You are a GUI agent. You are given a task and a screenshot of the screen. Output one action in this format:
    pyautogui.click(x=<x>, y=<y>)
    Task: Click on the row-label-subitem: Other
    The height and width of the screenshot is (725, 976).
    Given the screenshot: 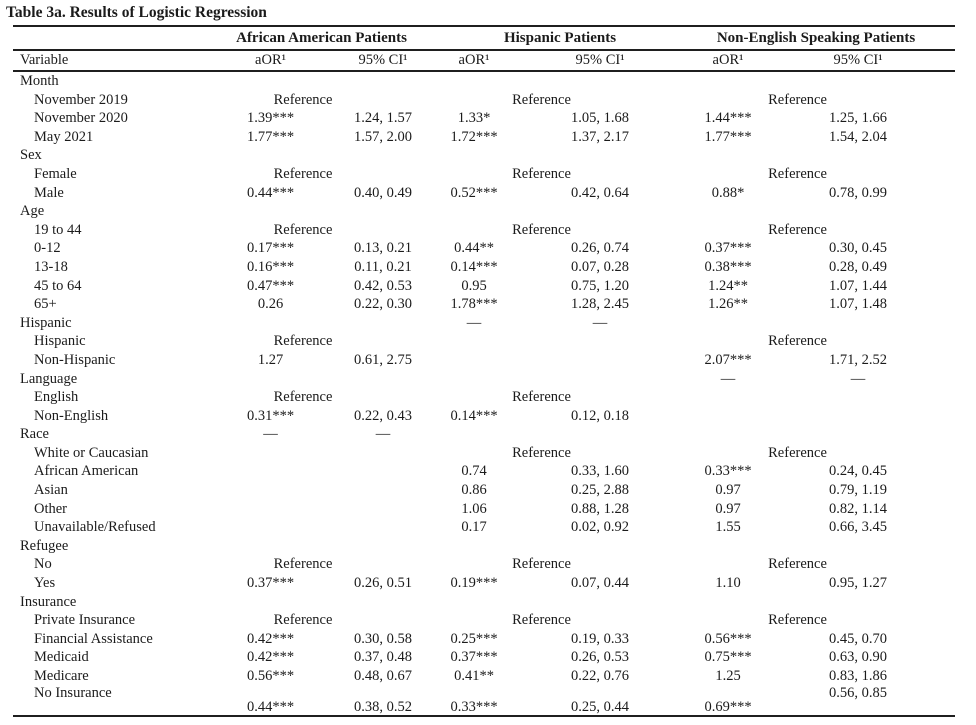 What is the action you would take?
    pyautogui.click(x=51, y=508)
    